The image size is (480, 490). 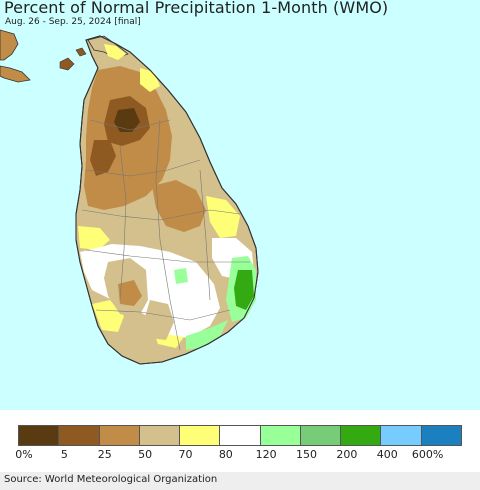 I want to click on legend-tick-label: 5, so click(x=64, y=454).